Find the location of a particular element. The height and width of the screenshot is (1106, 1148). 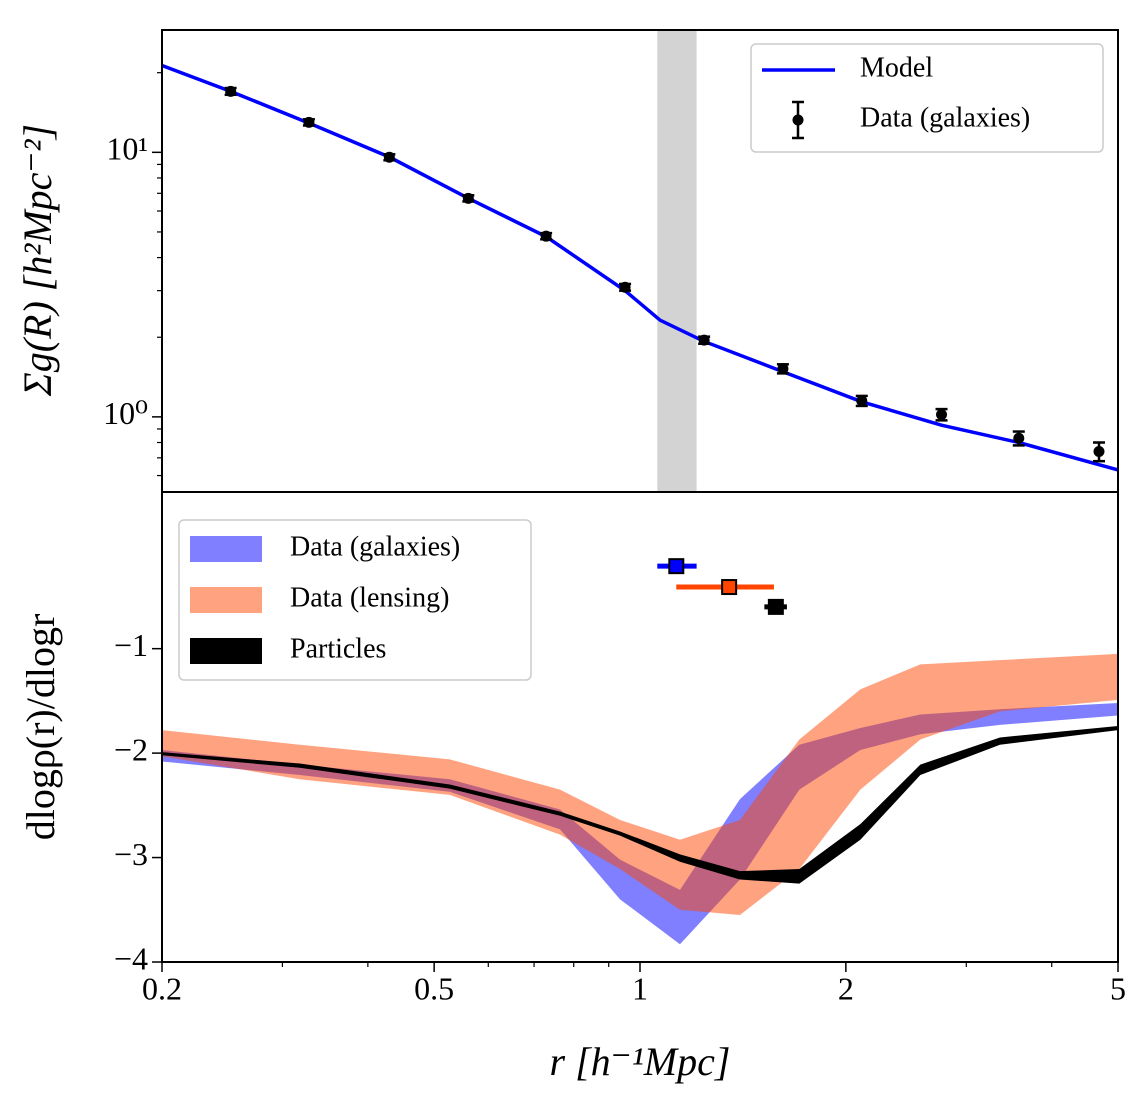

legend-label: Particles is located at coordinates (338, 648).